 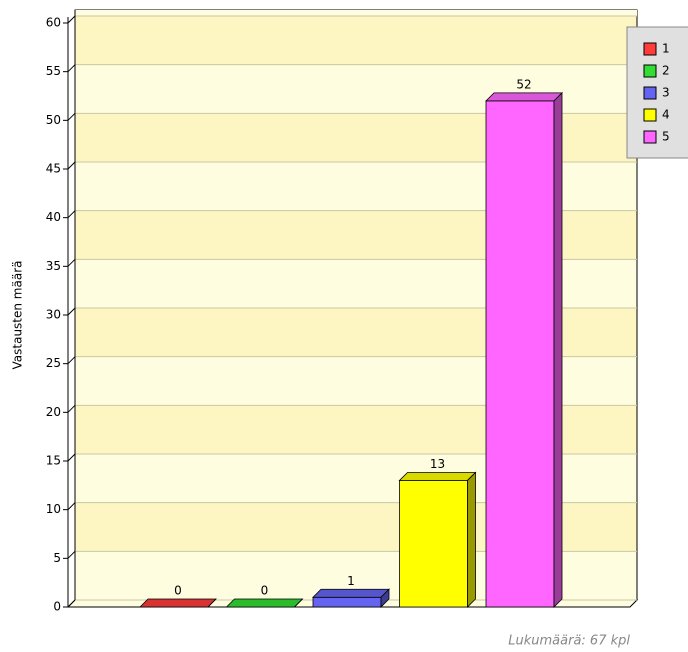 What do you see at coordinates (53, 315) in the screenshot?
I see `y-tick-label: 30` at bounding box center [53, 315].